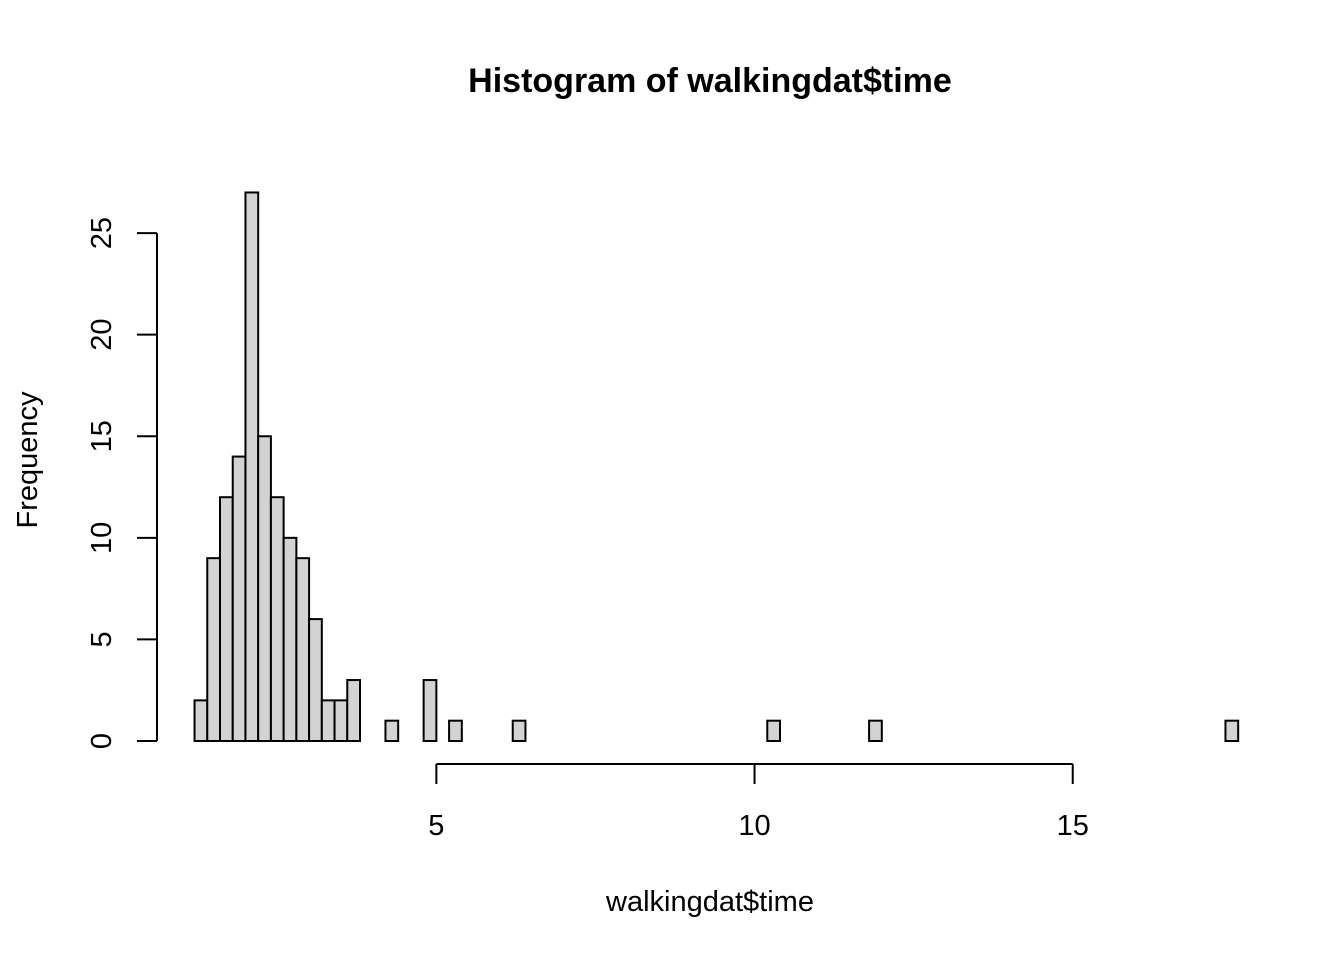 Image resolution: width=1344 pixels, height=960 pixels. Describe the element at coordinates (709, 902) in the screenshot. I see `x-axis-title: walkingdat$time` at that location.